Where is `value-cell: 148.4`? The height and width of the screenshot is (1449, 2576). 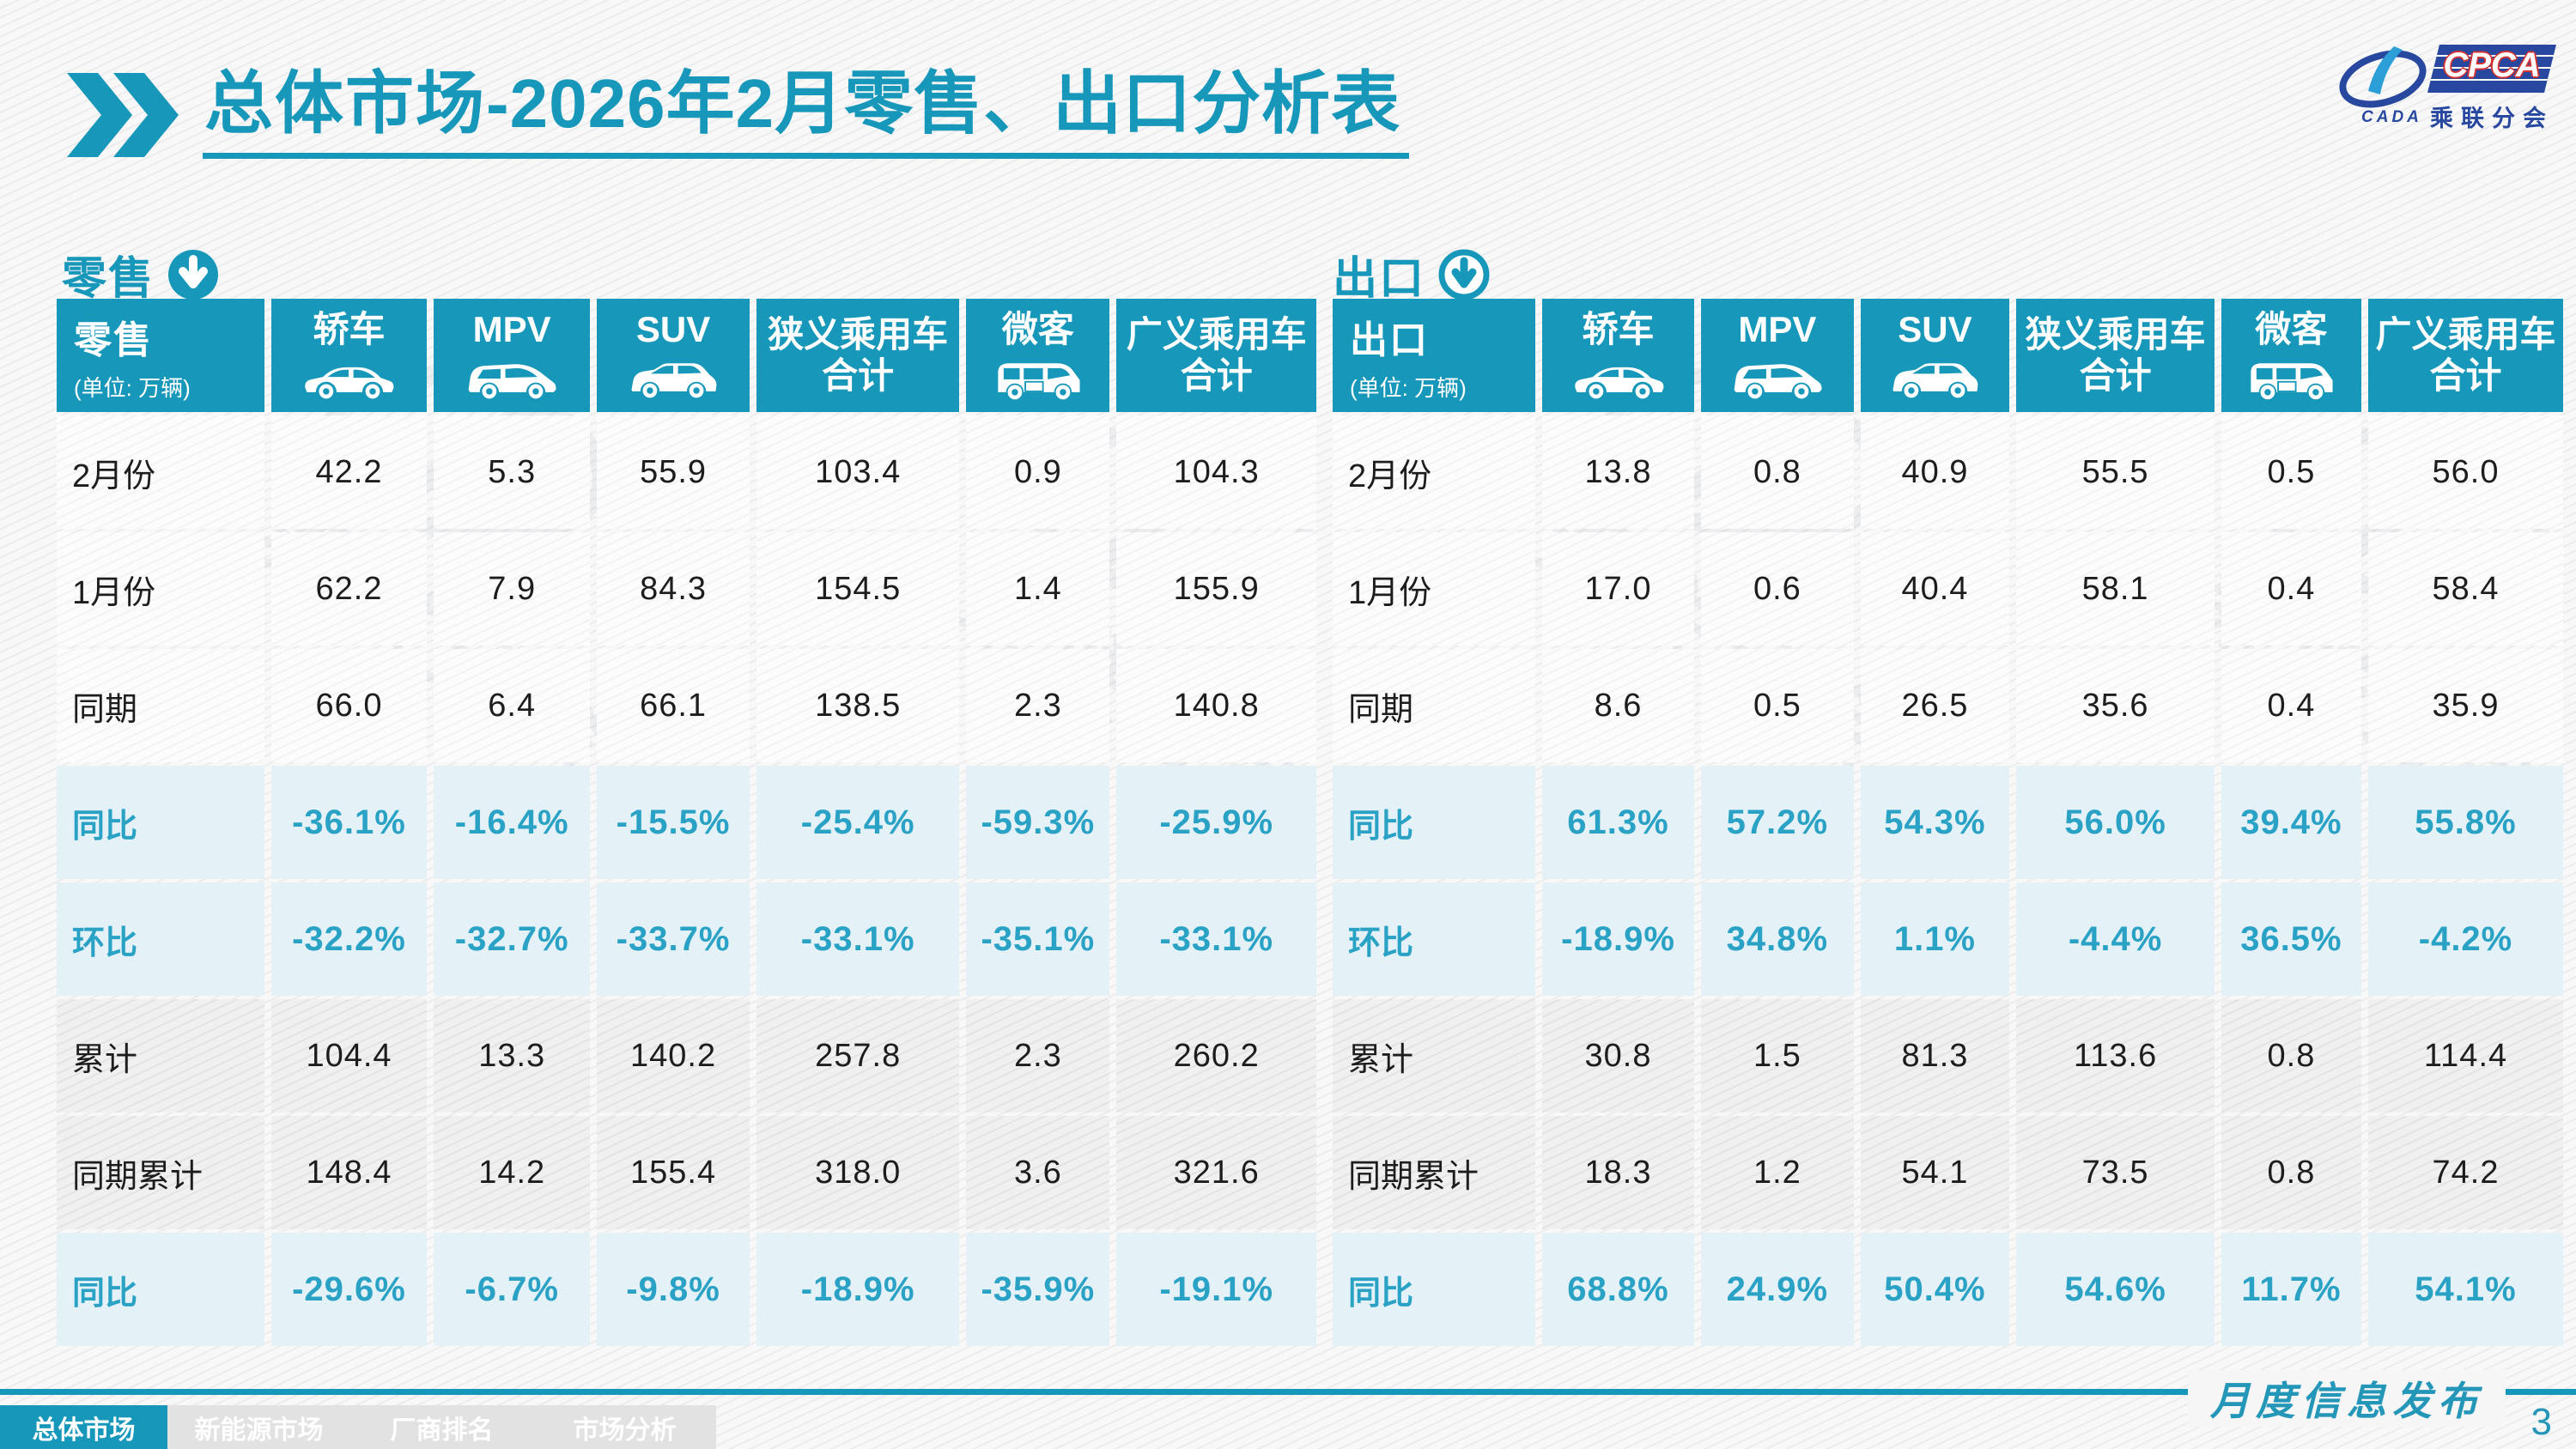
value-cell: 148.4 is located at coordinates (349, 1172).